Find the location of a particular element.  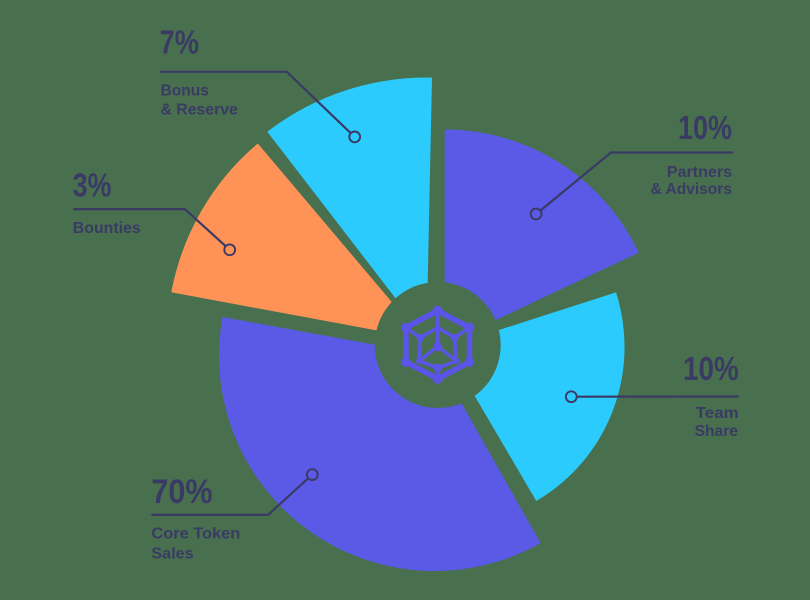

svg-text: Bounties is located at coordinates (107, 228).